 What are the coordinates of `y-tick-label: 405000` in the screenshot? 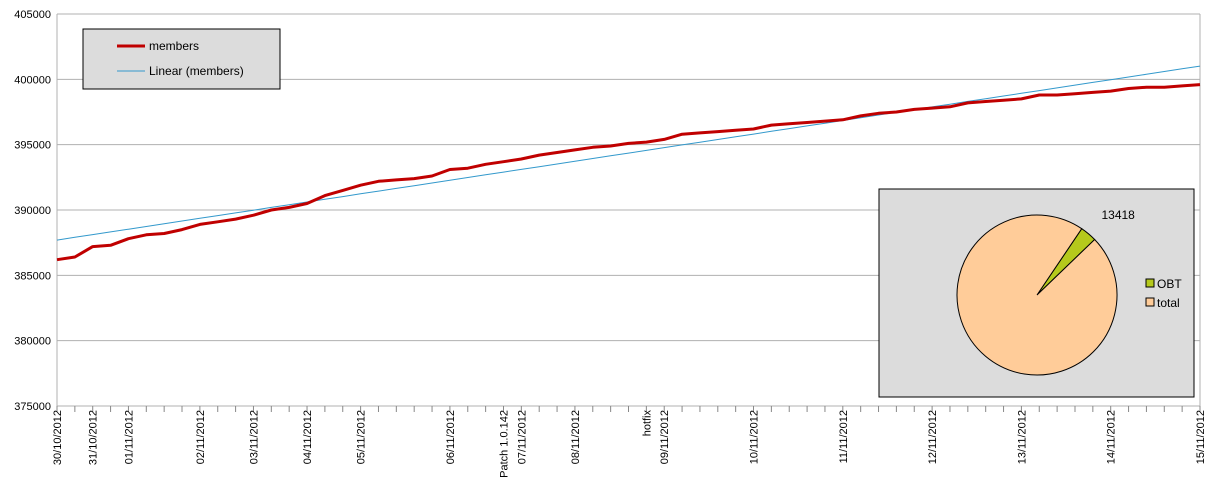 It's located at (32, 15).